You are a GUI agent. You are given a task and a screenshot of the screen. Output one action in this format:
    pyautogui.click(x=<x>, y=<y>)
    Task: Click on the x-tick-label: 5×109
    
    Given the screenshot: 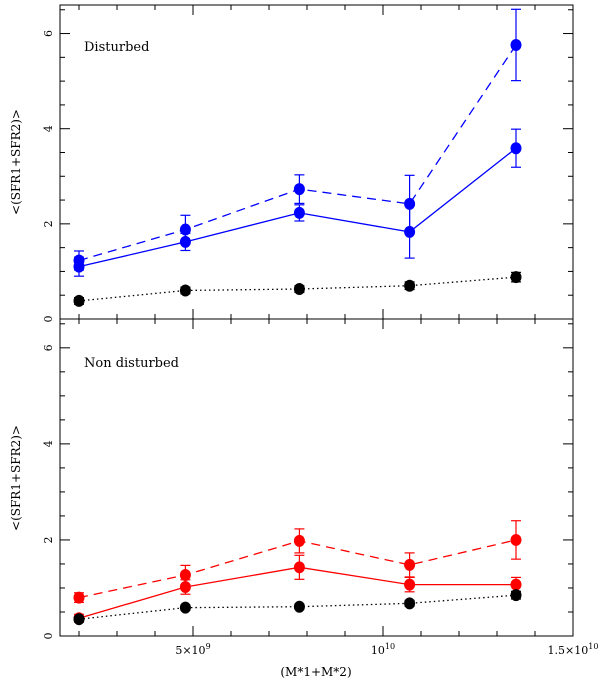 What is the action you would take?
    pyautogui.click(x=192, y=649)
    